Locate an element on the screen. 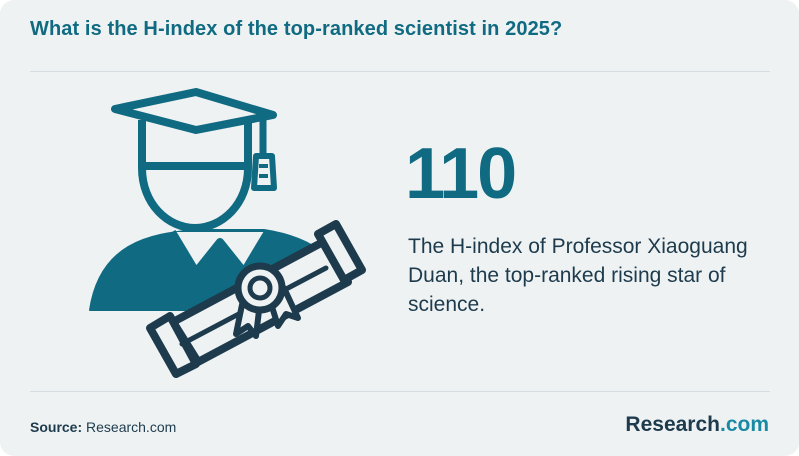  h-index-value: 110 is located at coordinates (461, 174).